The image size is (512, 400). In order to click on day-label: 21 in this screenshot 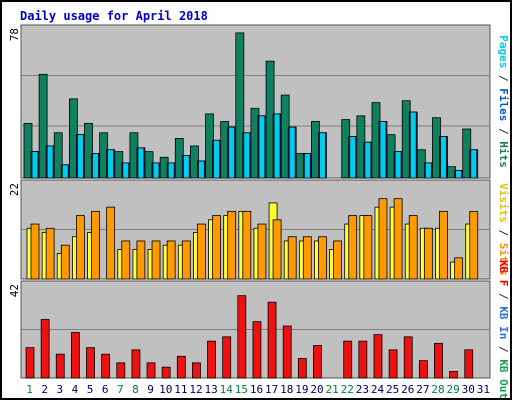, I will do `click(332, 389)`.